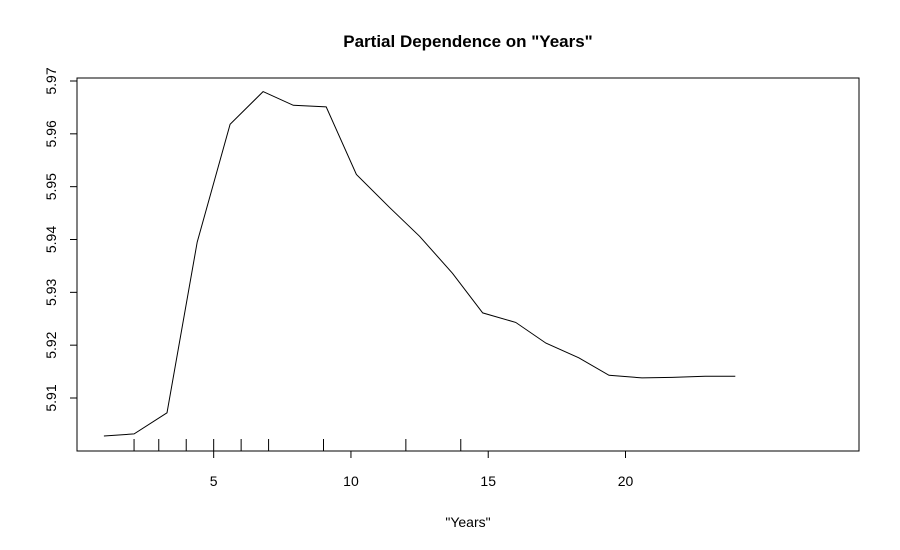  Describe the element at coordinates (351, 481) in the screenshot. I see `x-tick-label: 10` at that location.